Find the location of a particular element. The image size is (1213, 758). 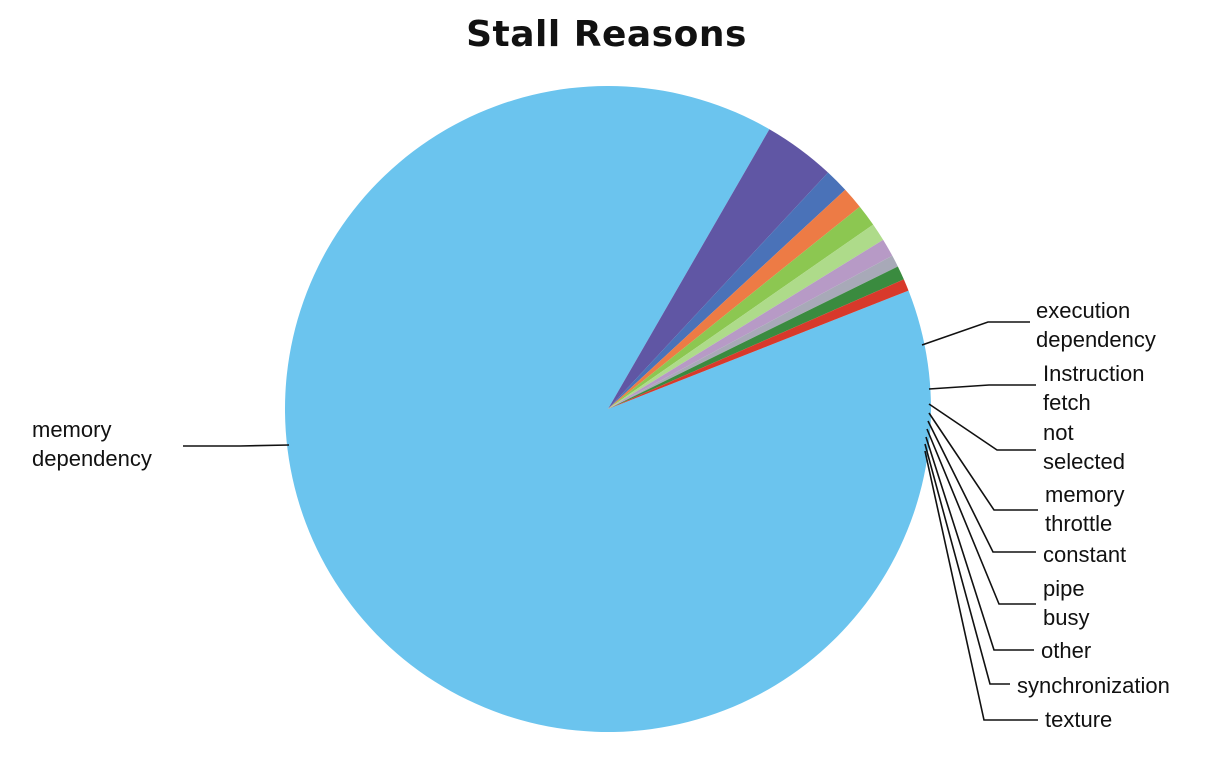

slice-label-constant: constant is located at coordinates (1084, 554).